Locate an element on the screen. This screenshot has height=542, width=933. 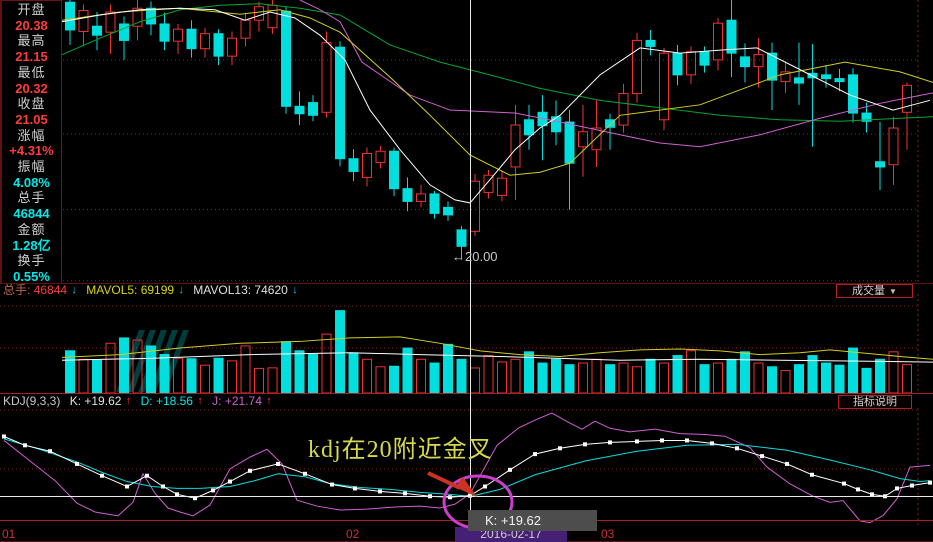
price-marker: ←20.00 is located at coordinates (475, 256).